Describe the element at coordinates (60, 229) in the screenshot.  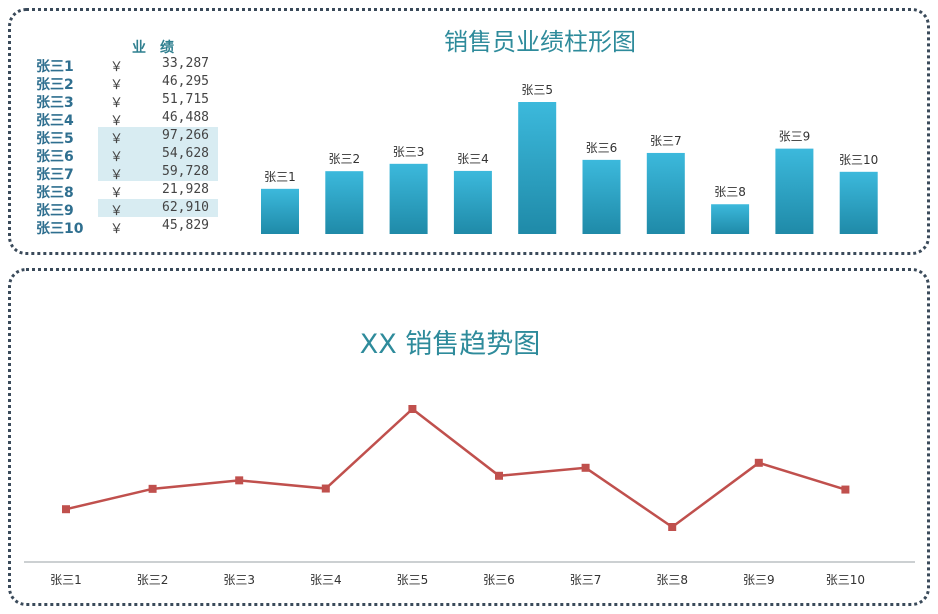
I see `row-name: 张三10` at that location.